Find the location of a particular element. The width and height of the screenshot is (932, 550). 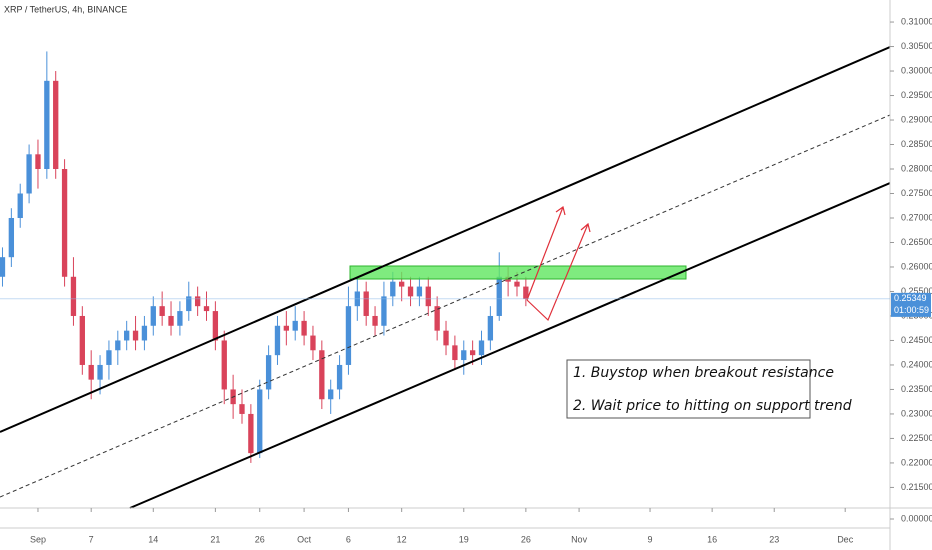

x-tick-label: 26 is located at coordinates (526, 539).